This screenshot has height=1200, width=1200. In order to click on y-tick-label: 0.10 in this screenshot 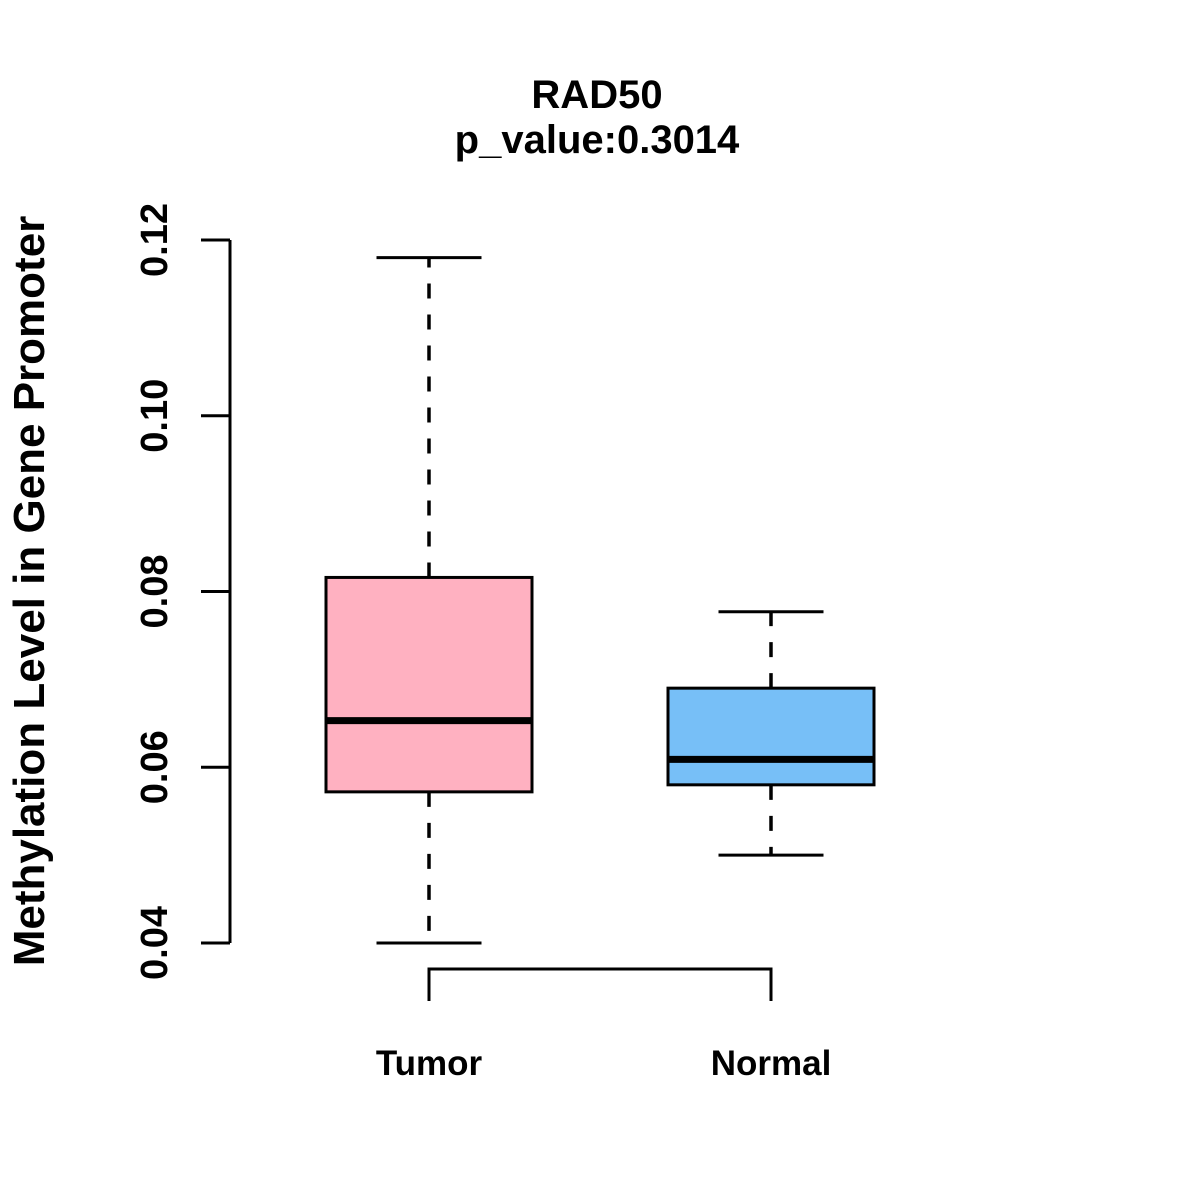, I will do `click(155, 416)`.